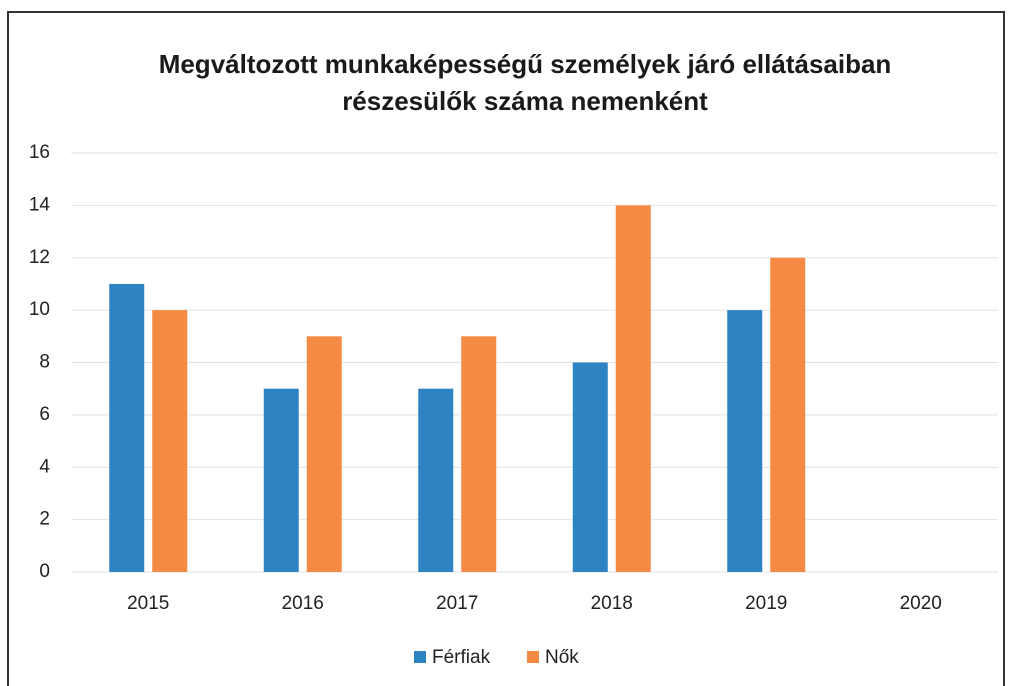 This screenshot has width=1011, height=686. What do you see at coordinates (39, 257) in the screenshot?
I see `y-tick-label: 12` at bounding box center [39, 257].